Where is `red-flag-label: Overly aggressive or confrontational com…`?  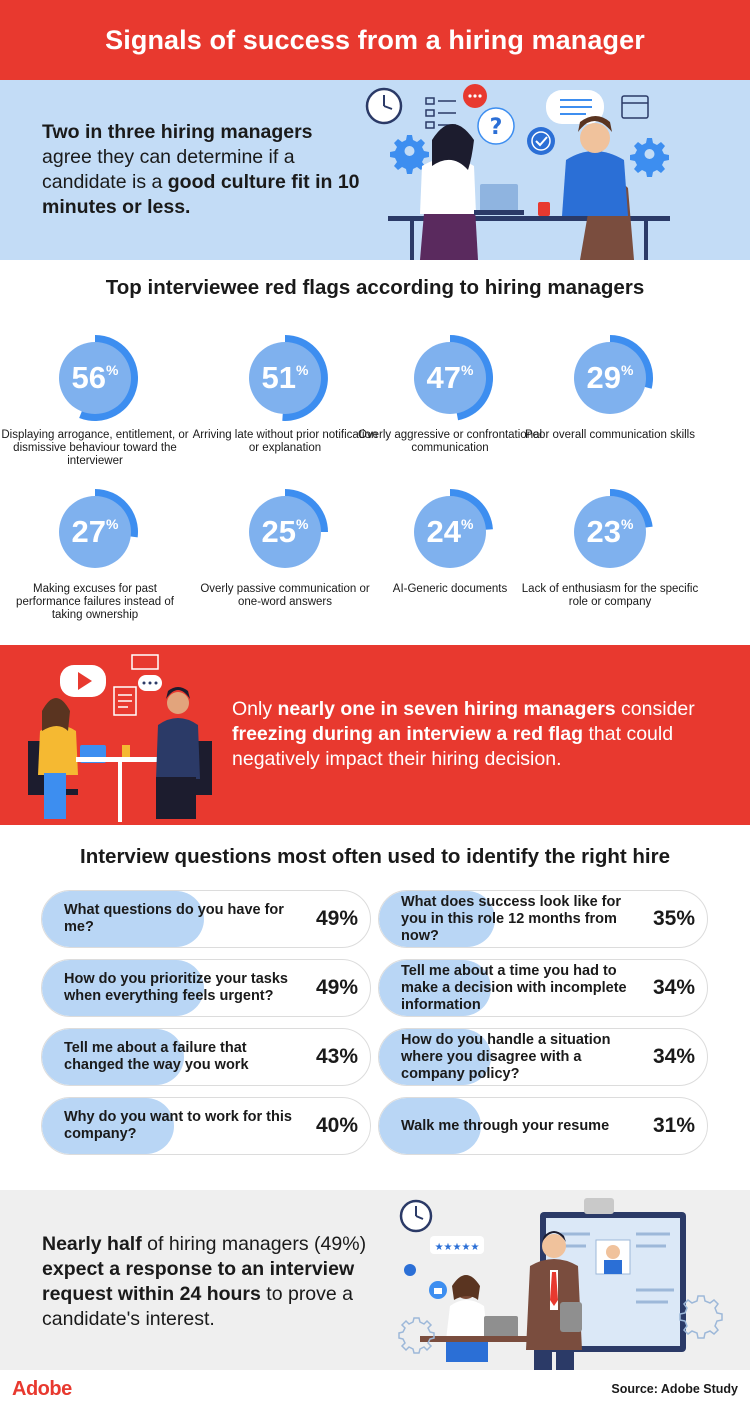 red-flag-label: Overly aggressive or confrontational com… is located at coordinates (450, 441).